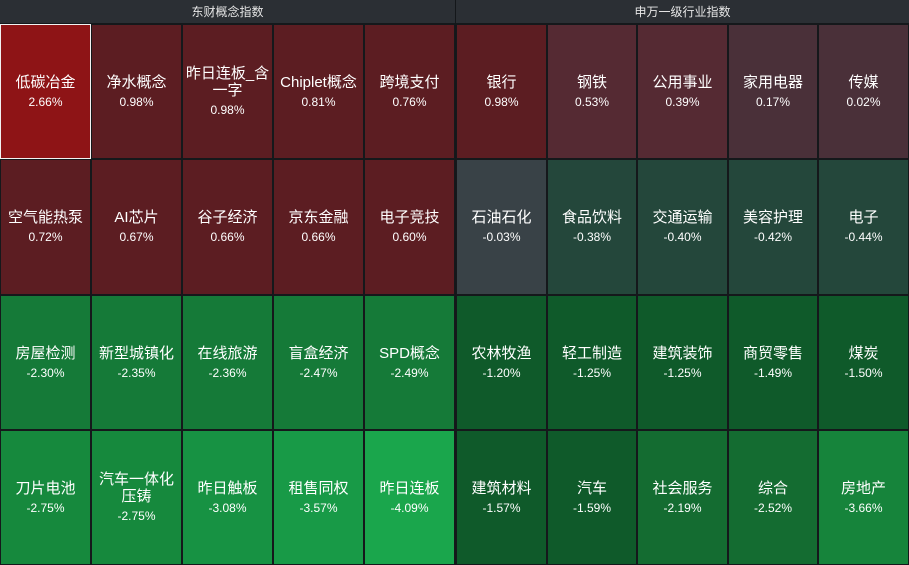 The image size is (909, 565). I want to click on concept-tile-name: 京东金融, so click(318, 217).